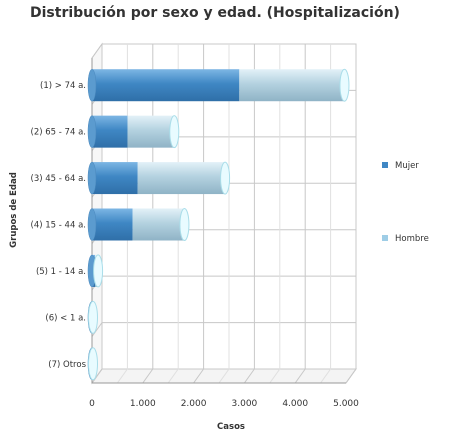 This screenshot has width=450, height=444. Describe the element at coordinates (194, 404) in the screenshot. I see `x-tick-label: 2.000` at that location.